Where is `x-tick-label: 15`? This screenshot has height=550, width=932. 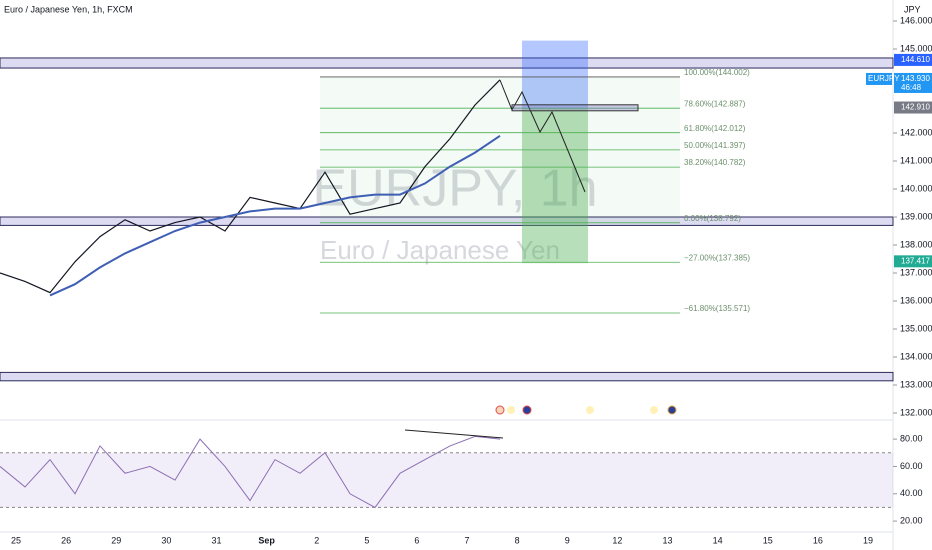
x-tick-label: 15 is located at coordinates (768, 540).